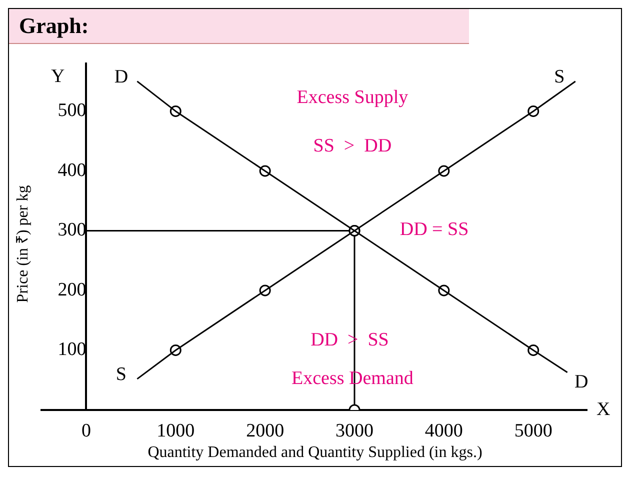 The height and width of the screenshot is (504, 637). I want to click on x-tick-label: 2000, so click(265, 431).